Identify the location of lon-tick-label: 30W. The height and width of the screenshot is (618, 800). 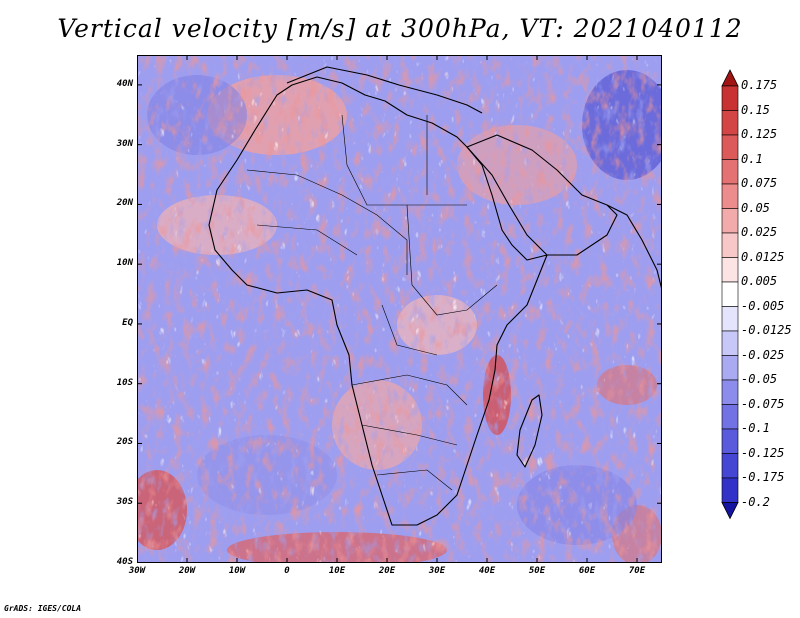
(137, 571).